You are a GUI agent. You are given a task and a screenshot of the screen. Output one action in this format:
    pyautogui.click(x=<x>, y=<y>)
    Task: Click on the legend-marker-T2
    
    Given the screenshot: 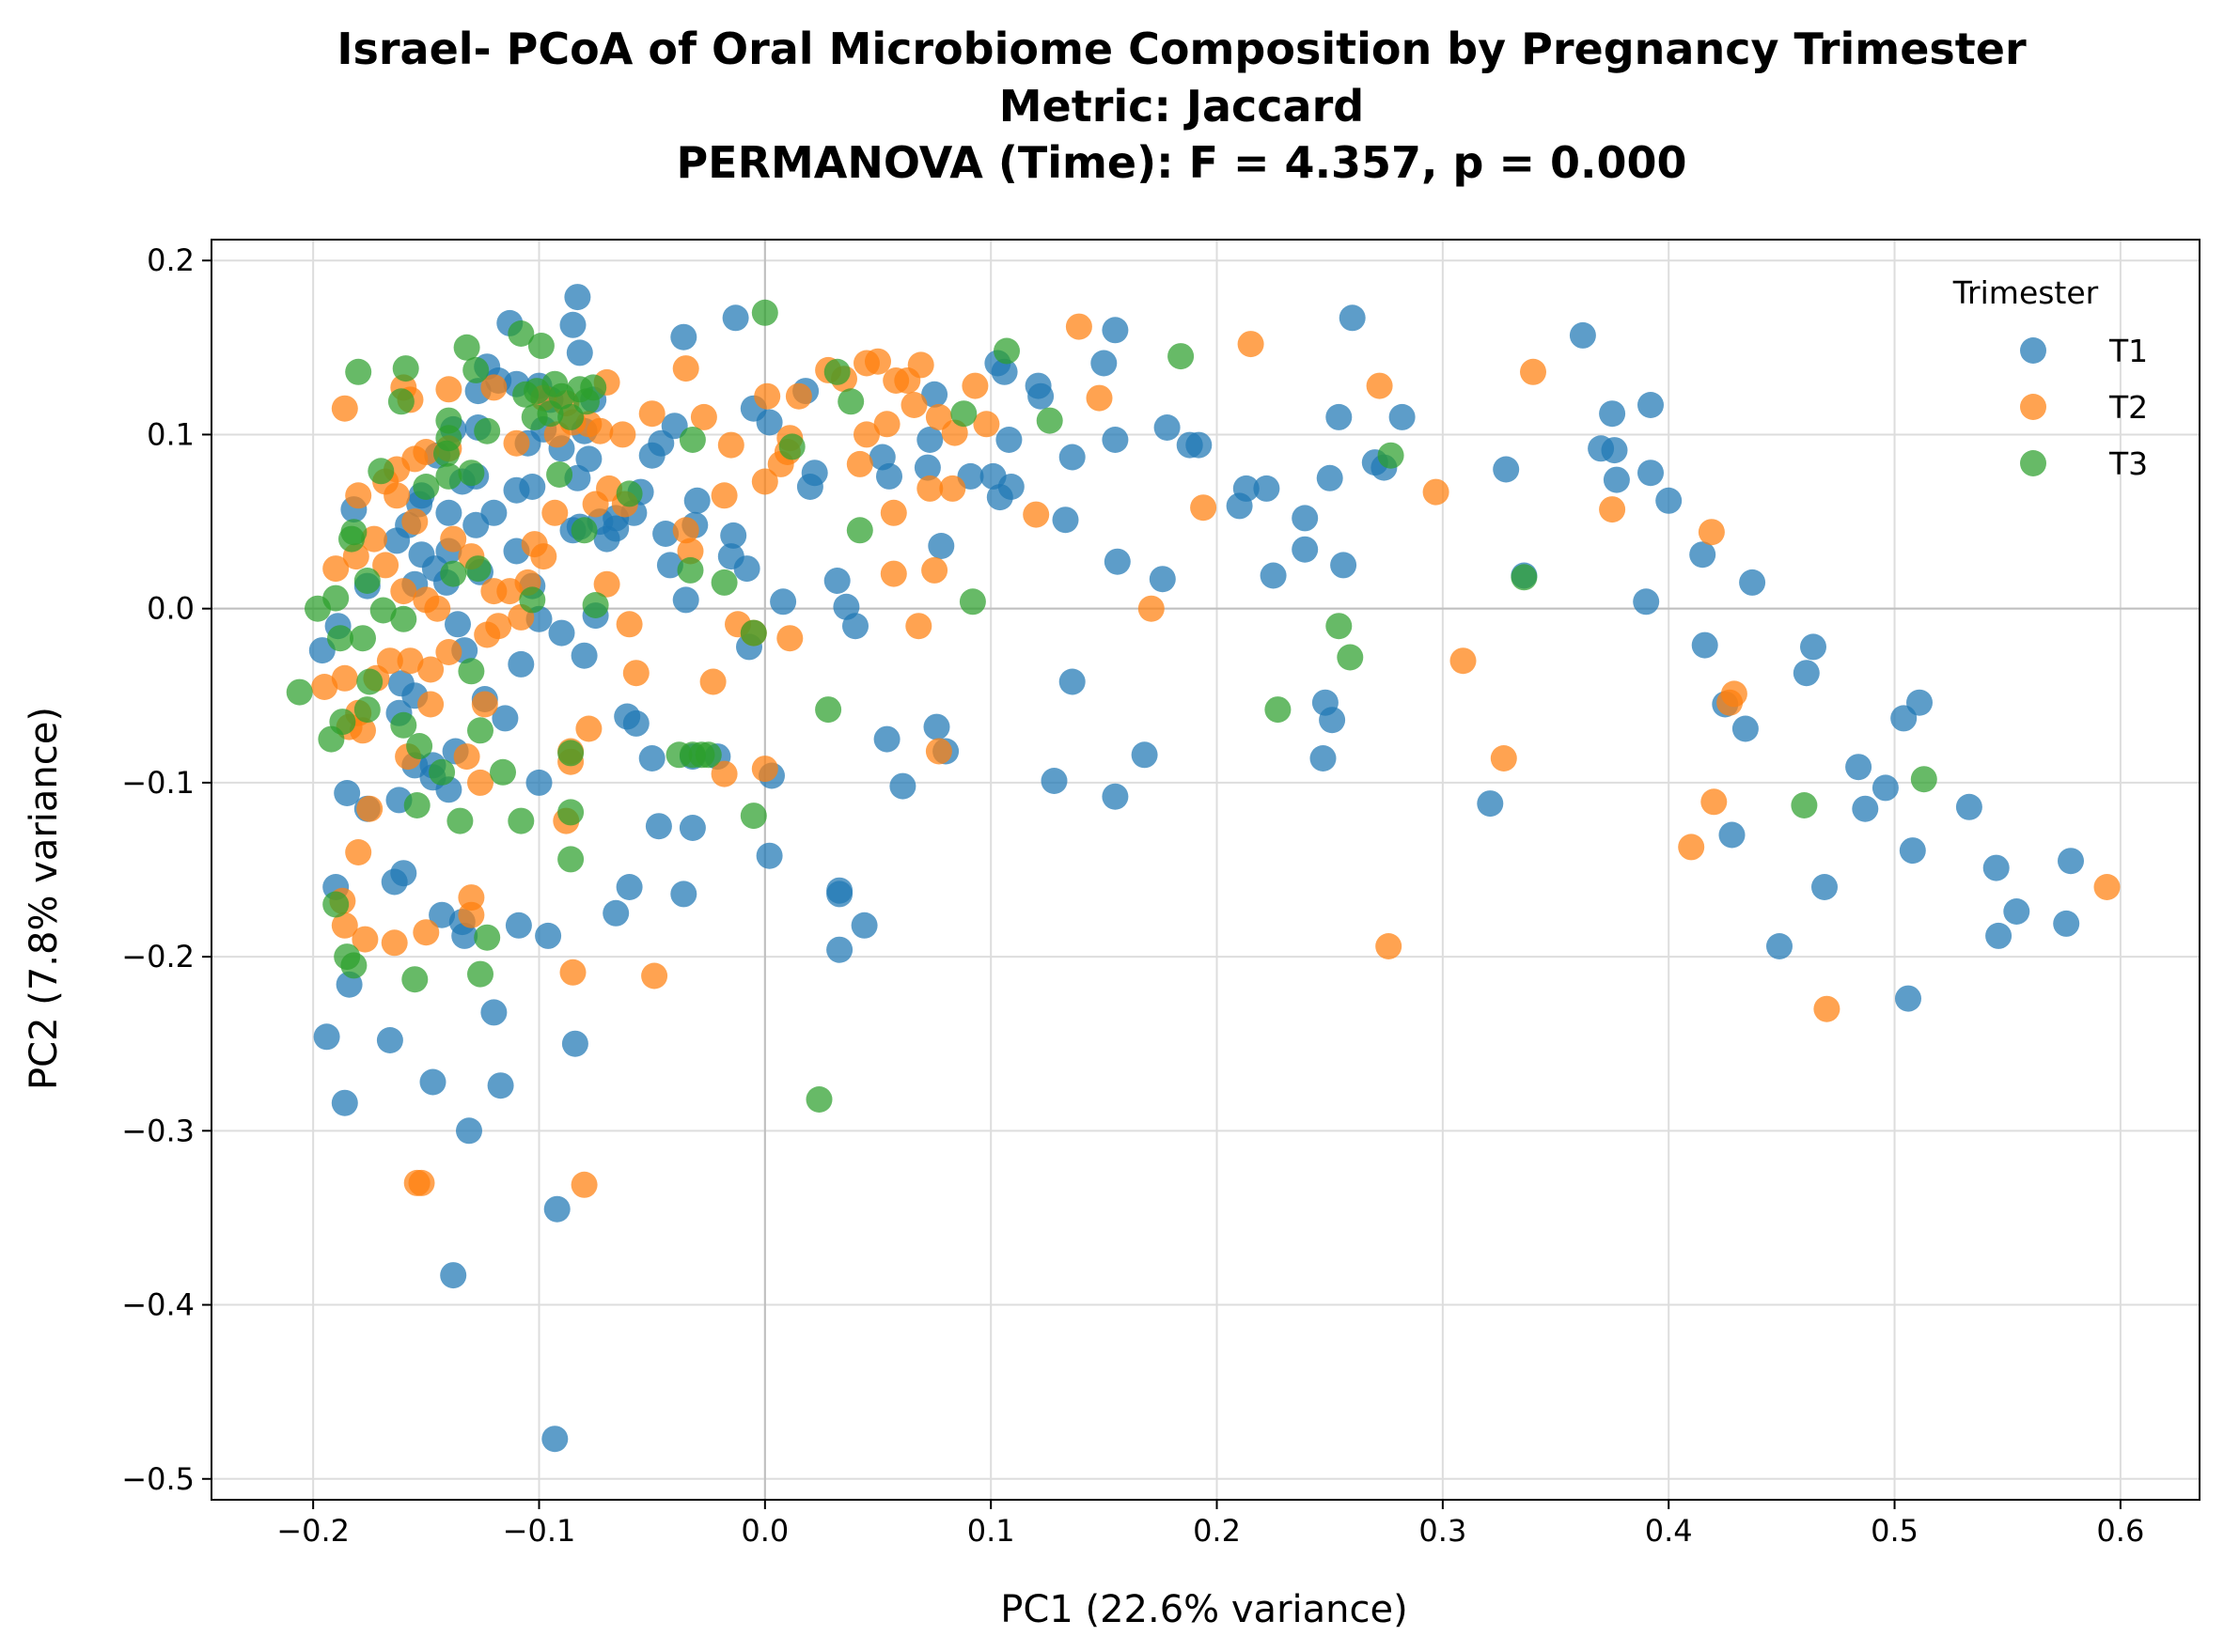 What is the action you would take?
    pyautogui.click(x=2033, y=407)
    